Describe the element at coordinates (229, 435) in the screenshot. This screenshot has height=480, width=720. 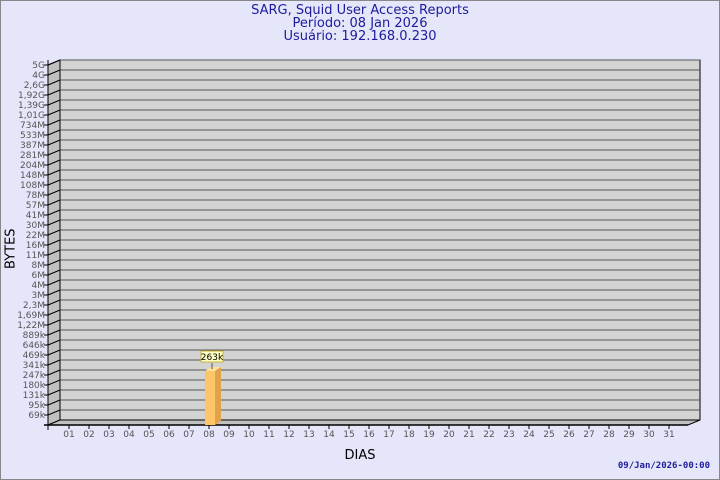
I see `x-tick-label: 09` at that location.